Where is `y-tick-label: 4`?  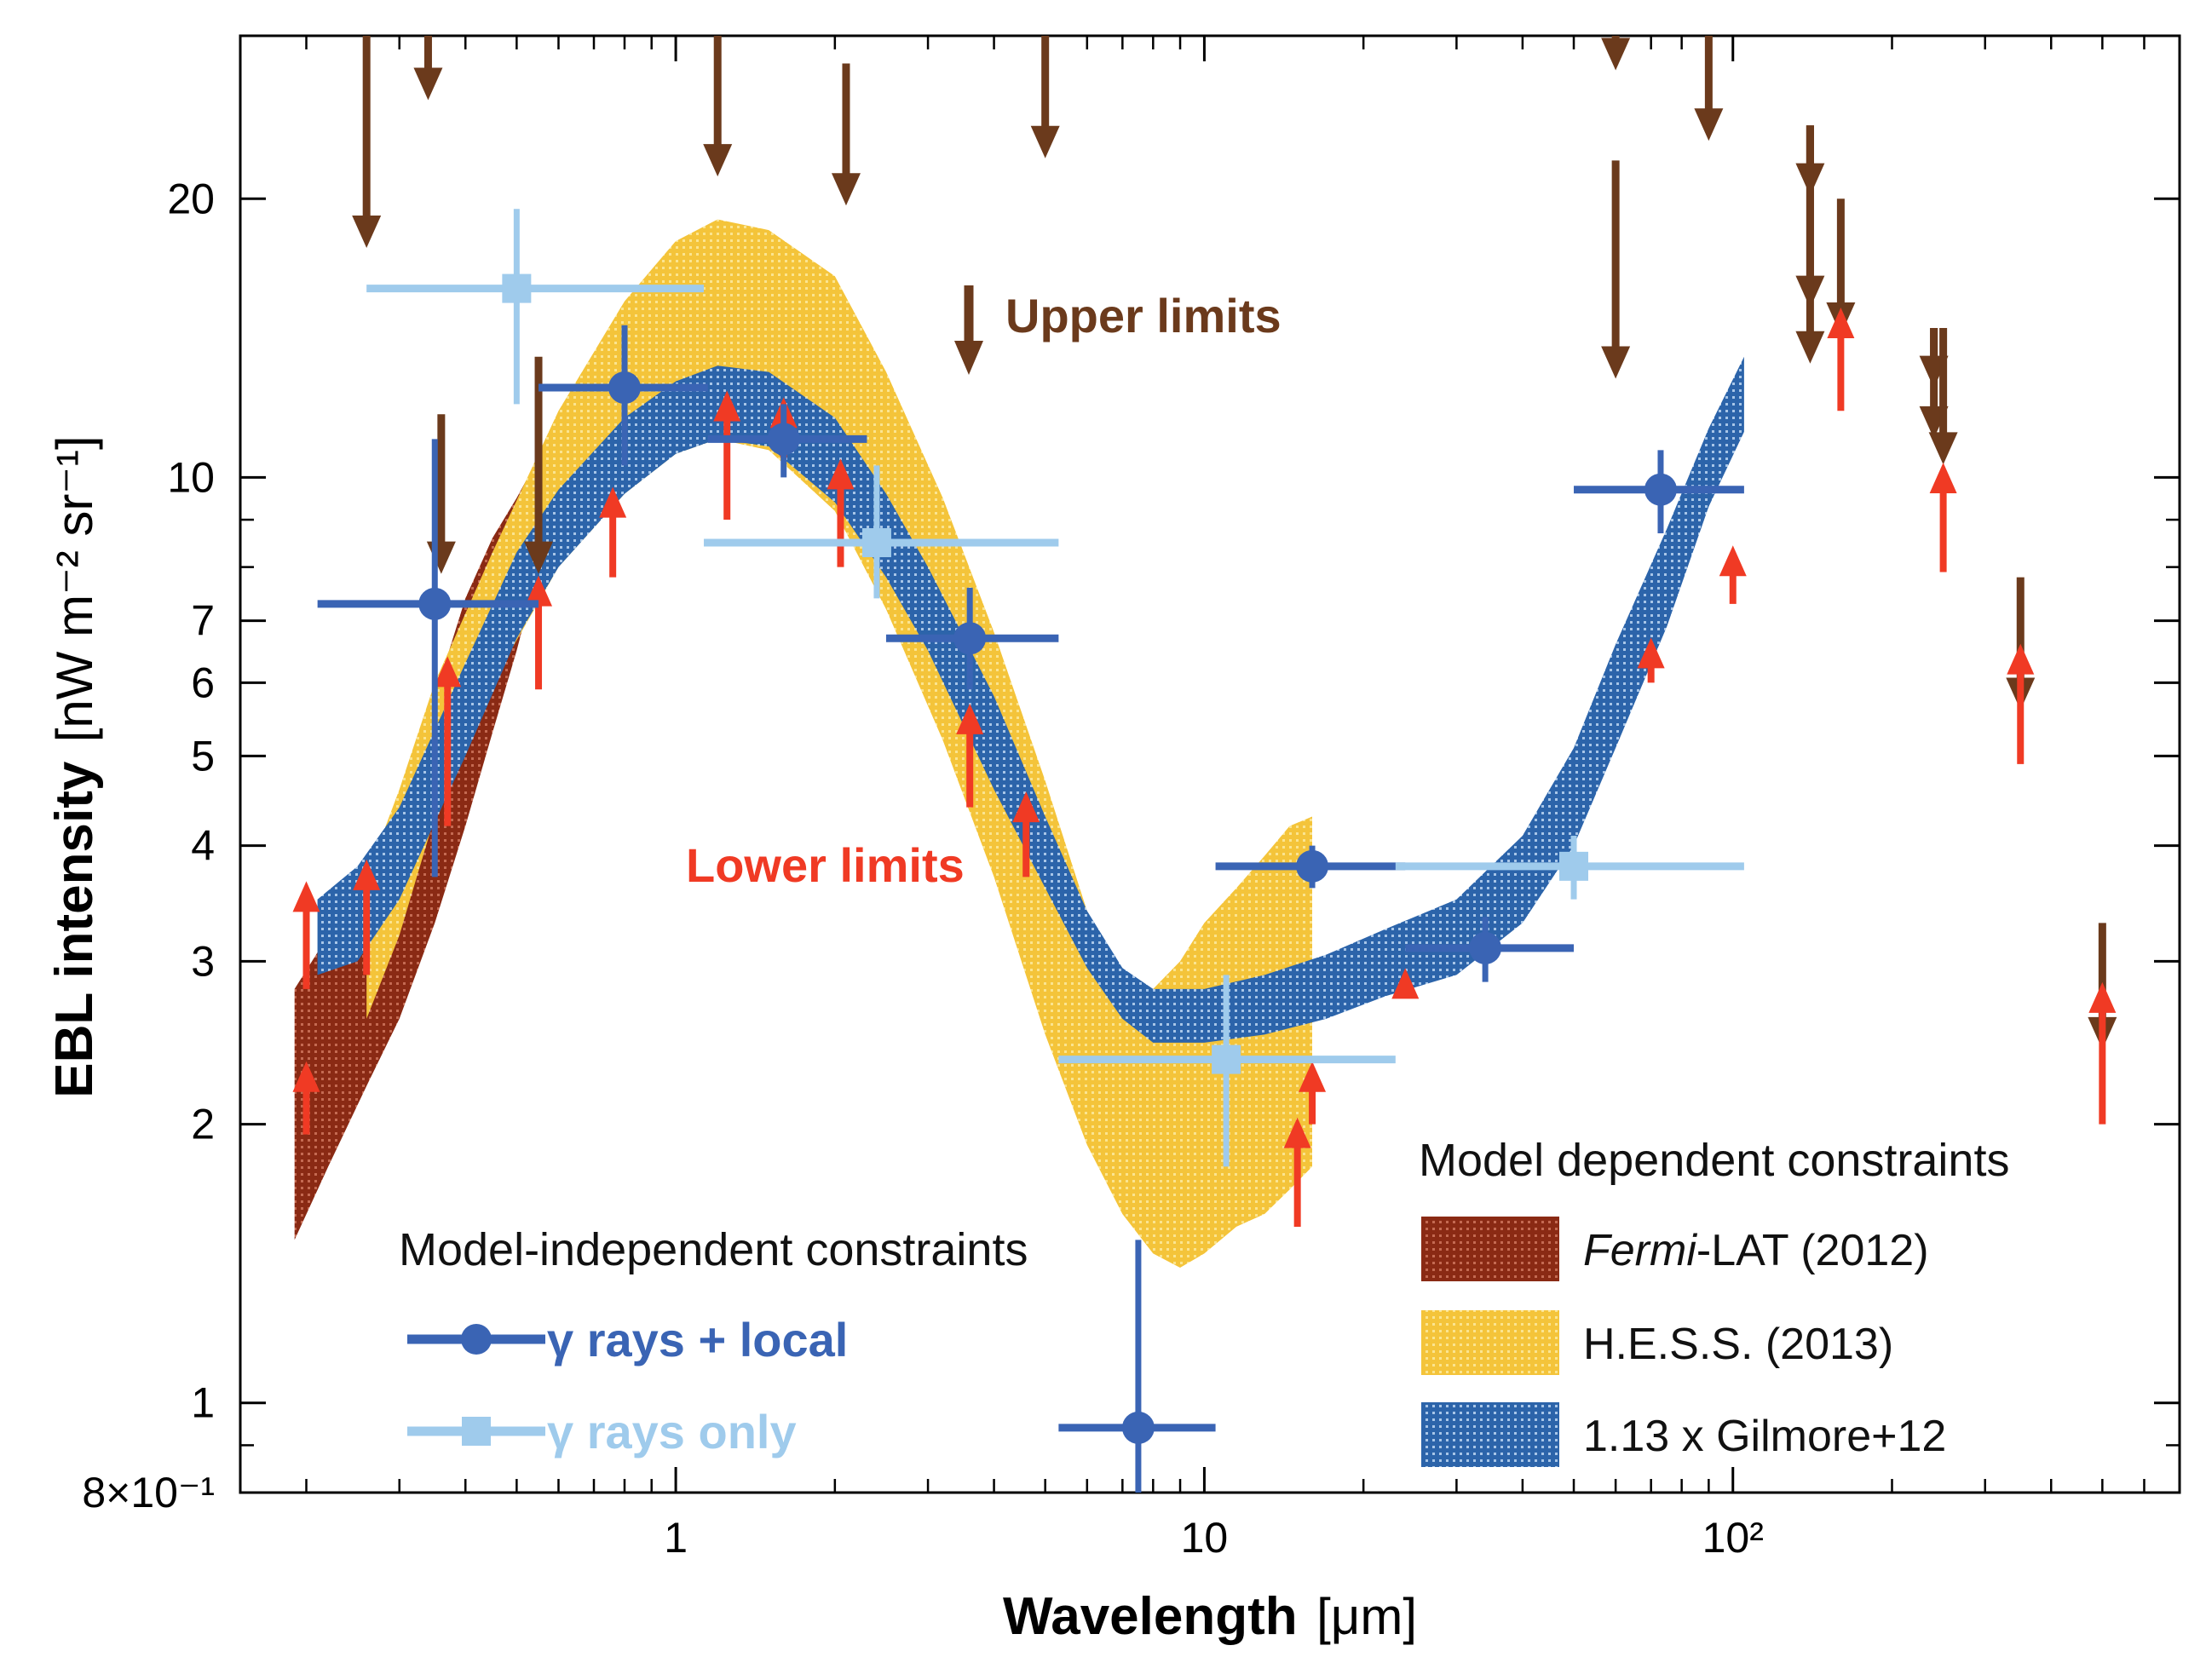 y-tick-label: 4 is located at coordinates (203, 846).